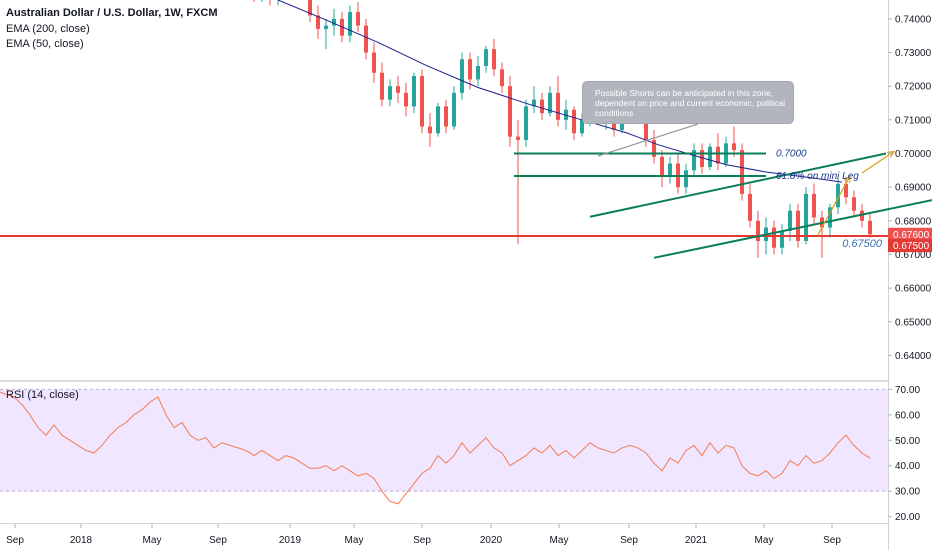 This screenshot has height=550, width=932. Describe the element at coordinates (907, 390) in the screenshot. I see `rsi-tick-label: 70.00` at that location.